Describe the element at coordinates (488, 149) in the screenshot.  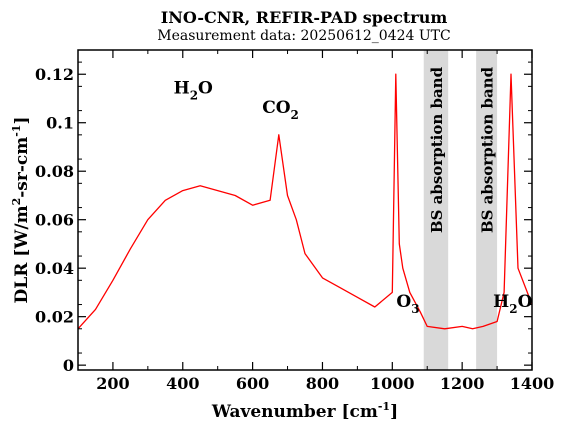
I see `band-label-2: BS absorption band` at that location.